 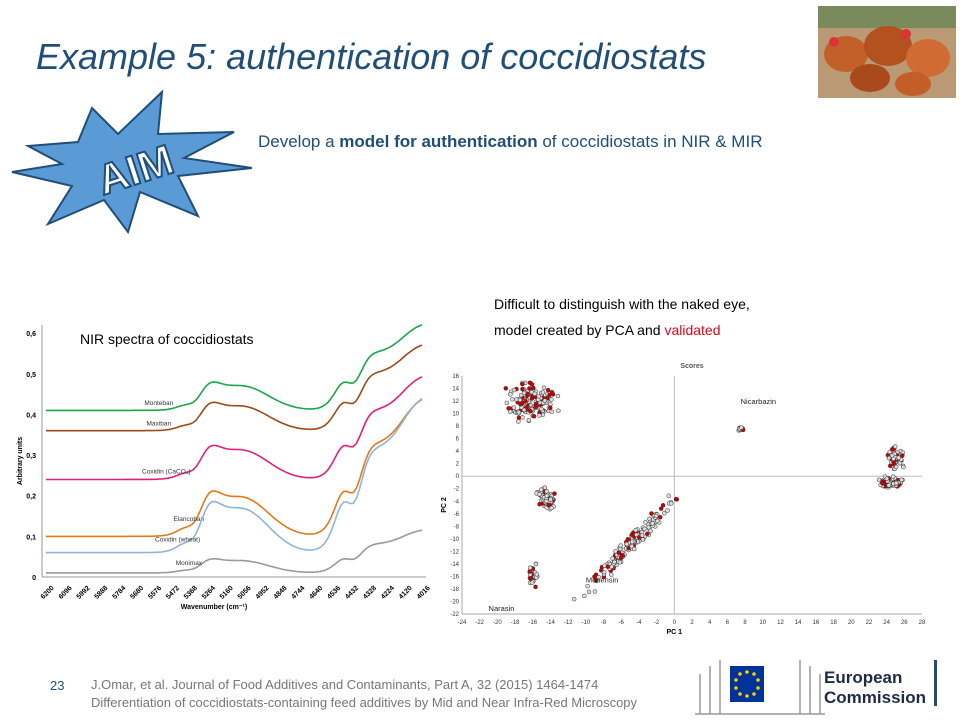 I want to click on x-tick-label: 5888, so click(x=101, y=593).